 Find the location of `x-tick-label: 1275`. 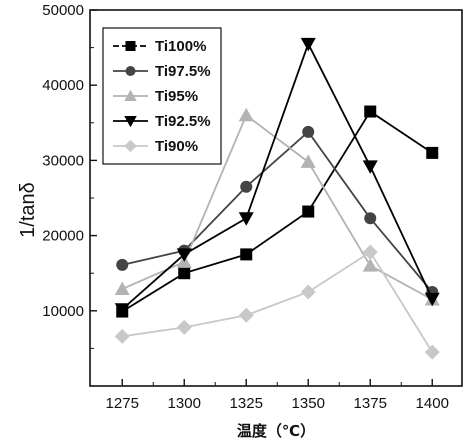

x-tick-label: 1275 is located at coordinates (122, 403).